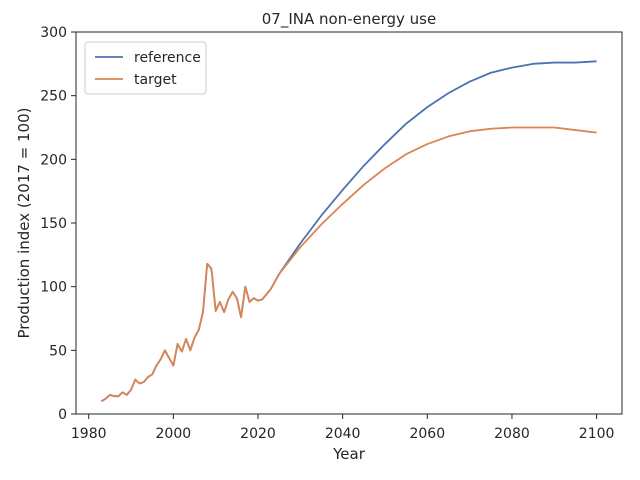  I want to click on legend: reference target, so click(145, 68).